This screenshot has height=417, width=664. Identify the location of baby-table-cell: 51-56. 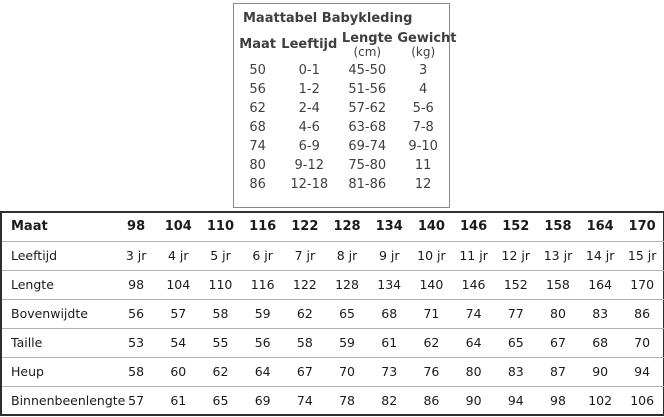
(367, 89).